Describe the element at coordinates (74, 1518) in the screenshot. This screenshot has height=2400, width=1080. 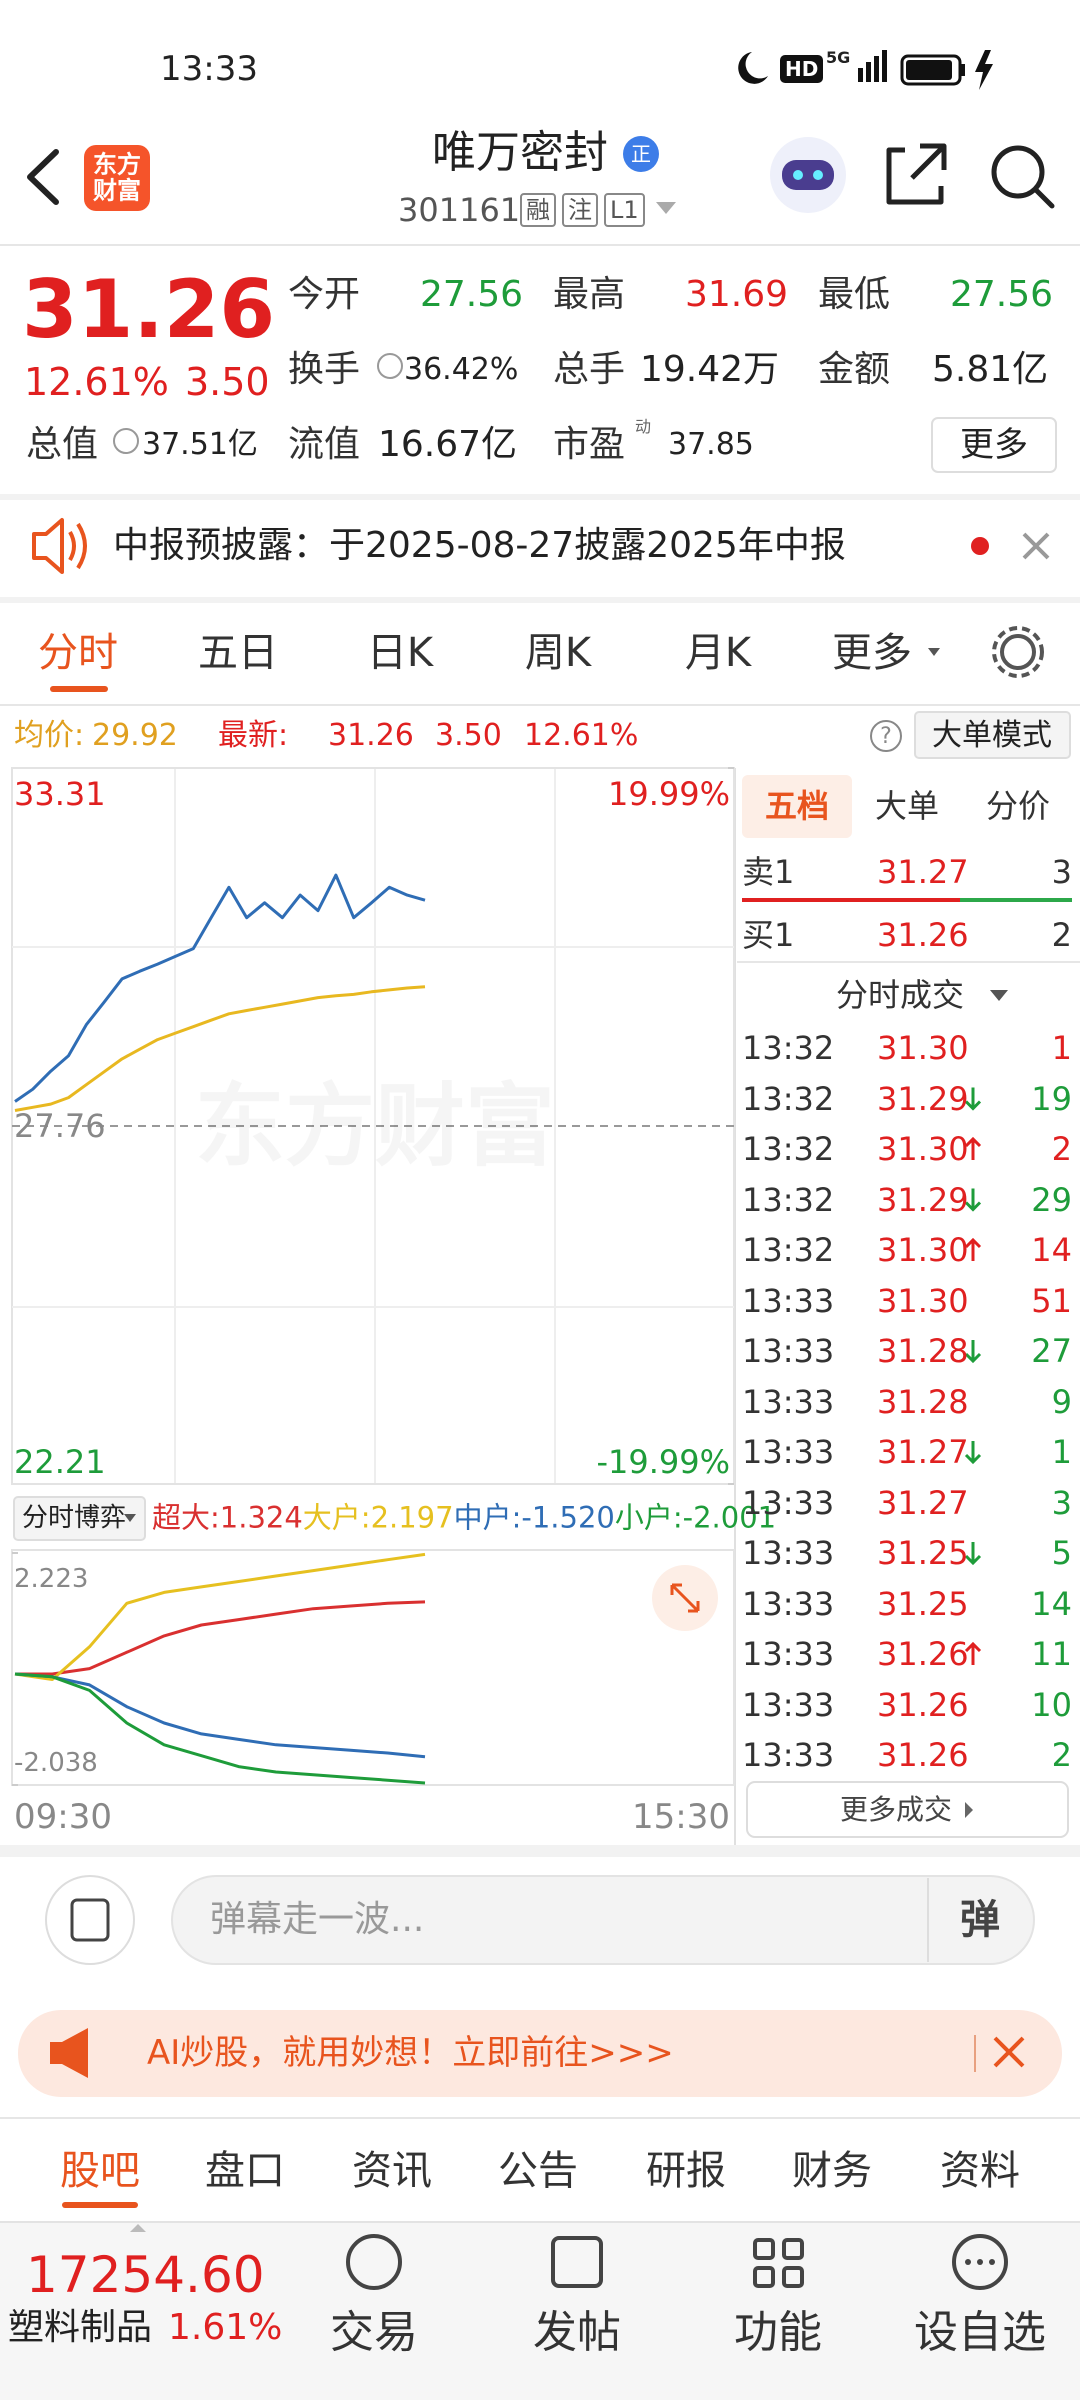
I see `flow-title: 分时博弈` at that location.